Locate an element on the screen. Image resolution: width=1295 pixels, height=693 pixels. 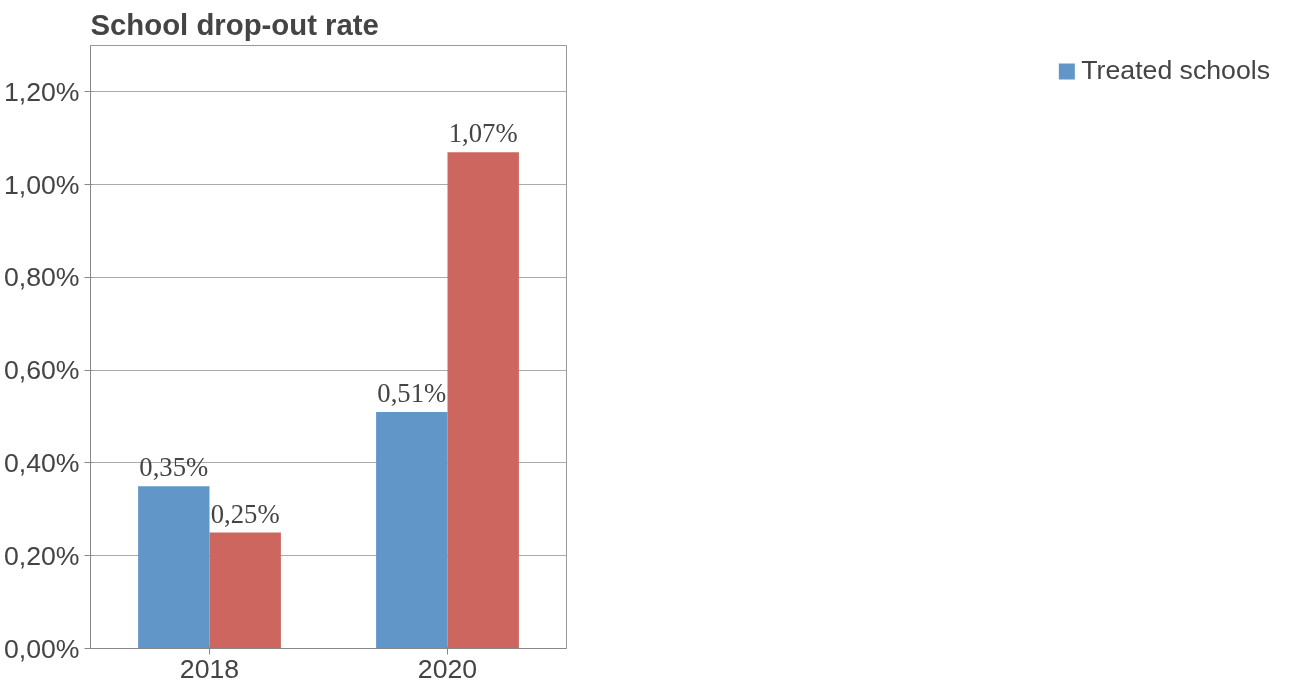
y-tick-label: 1,20% is located at coordinates (41, 91).